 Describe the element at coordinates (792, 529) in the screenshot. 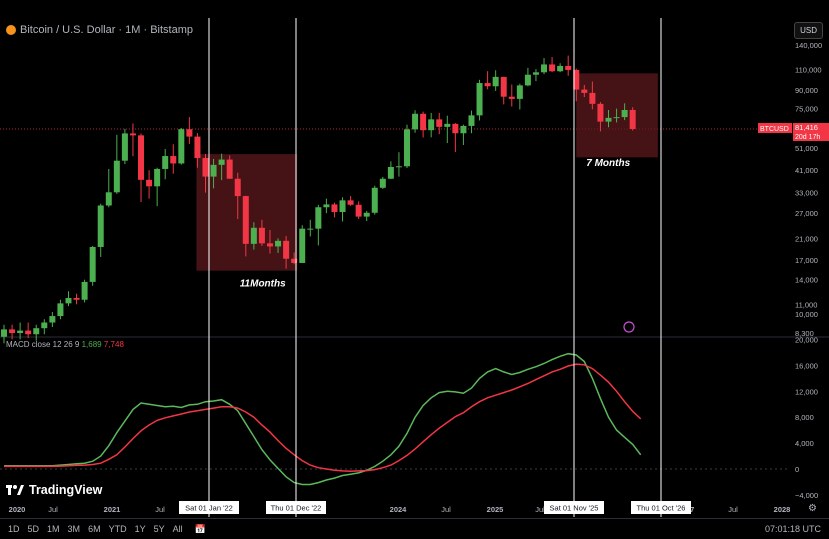

I see `utc-clock: 07:01:18 UTC` at that location.